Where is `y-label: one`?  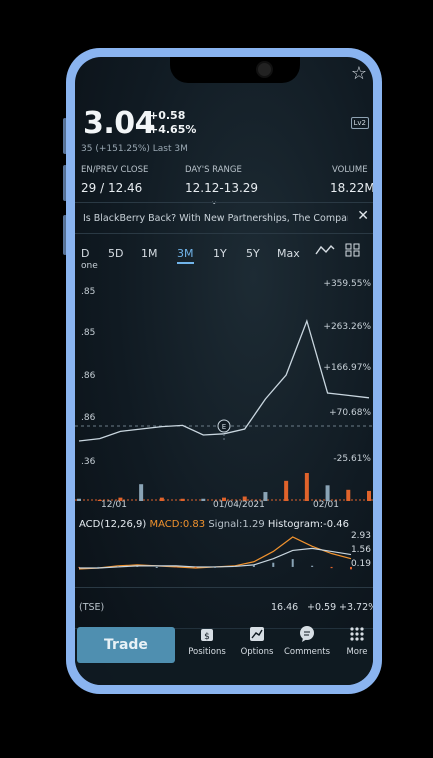 y-label: one is located at coordinates (89, 266).